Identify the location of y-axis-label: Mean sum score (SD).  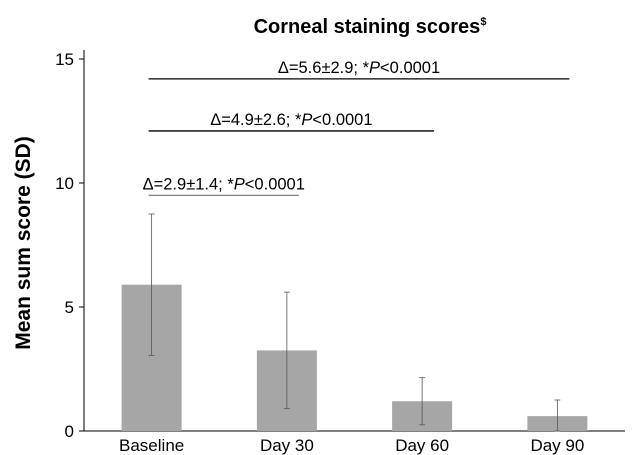
(23, 243).